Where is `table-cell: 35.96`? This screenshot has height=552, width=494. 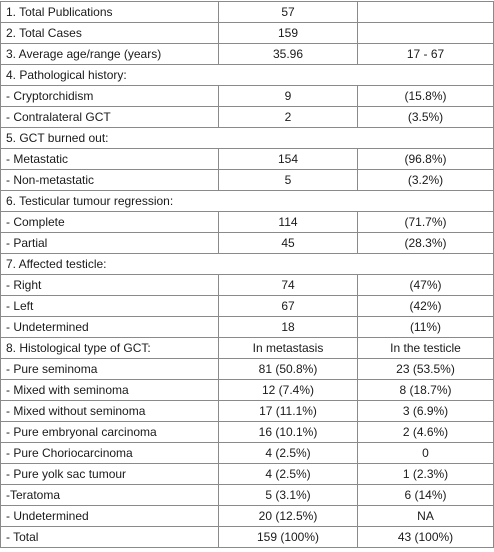 table-cell: 35.96 is located at coordinates (288, 54).